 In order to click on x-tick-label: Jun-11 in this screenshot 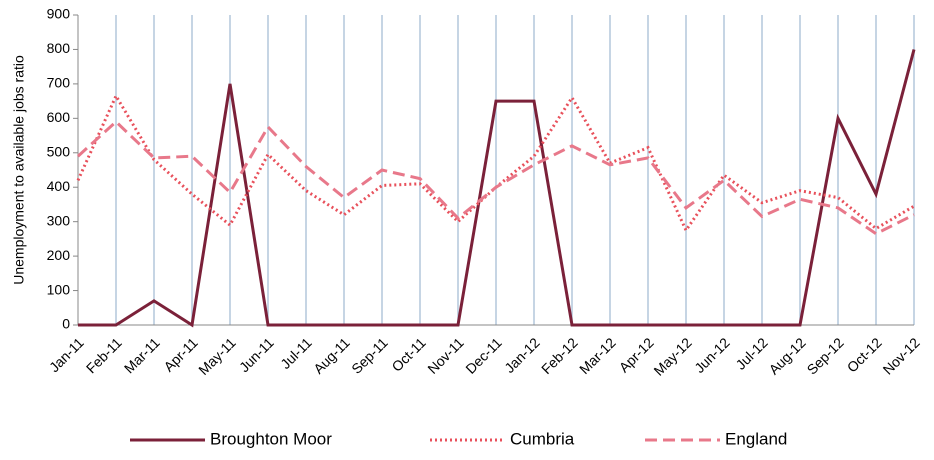, I will do `click(256, 354)`.